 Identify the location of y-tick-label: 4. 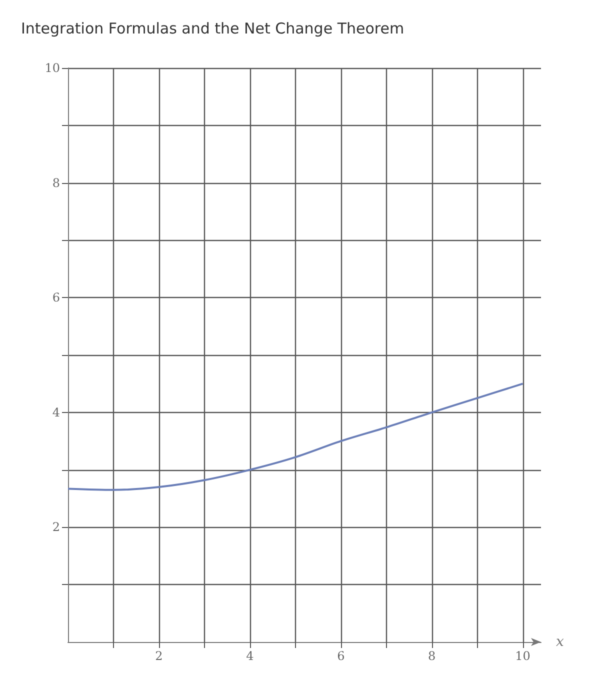
(56, 412).